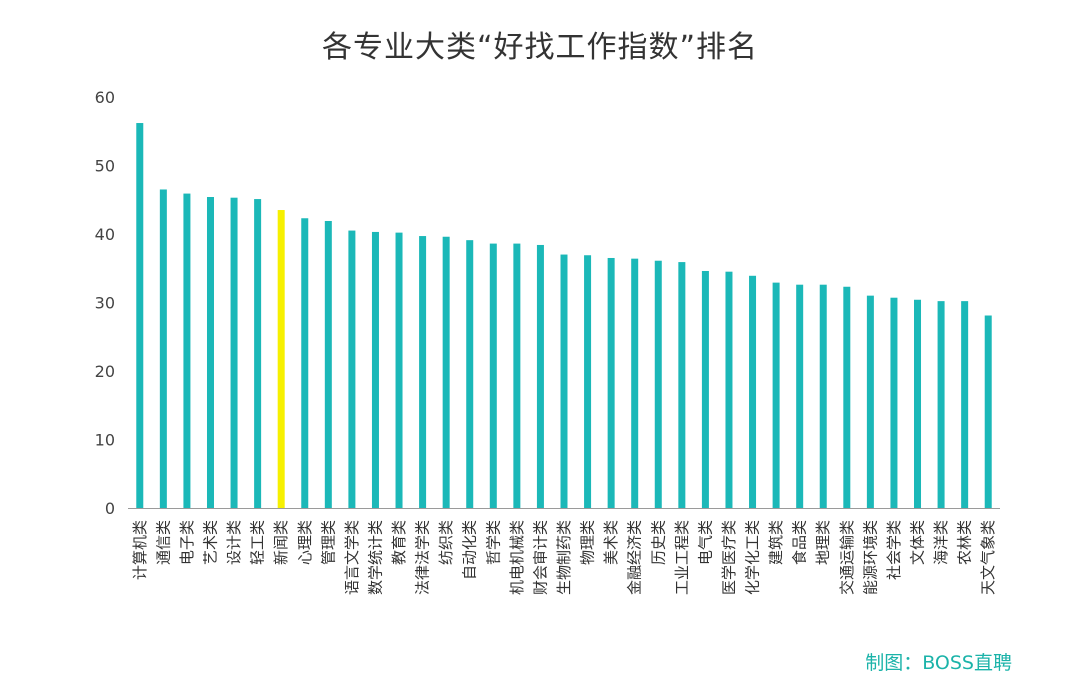 Image resolution: width=1080 pixels, height=686 pixels. What do you see at coordinates (105, 166) in the screenshot?
I see `y-tick-label: 50` at bounding box center [105, 166].